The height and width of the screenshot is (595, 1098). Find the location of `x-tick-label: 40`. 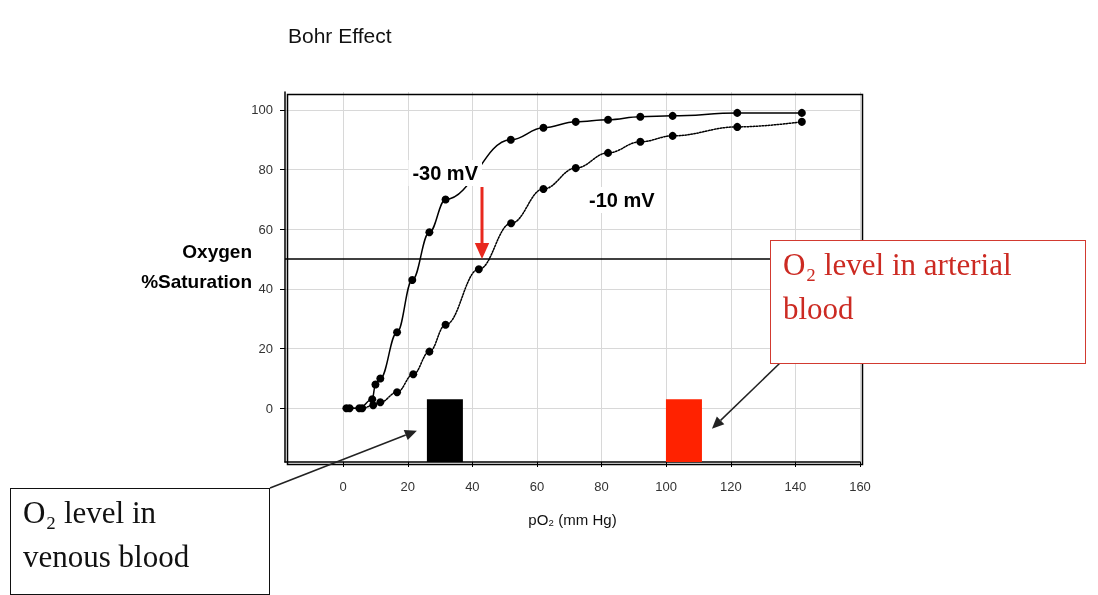

x-tick-label: 40 is located at coordinates (472, 486).